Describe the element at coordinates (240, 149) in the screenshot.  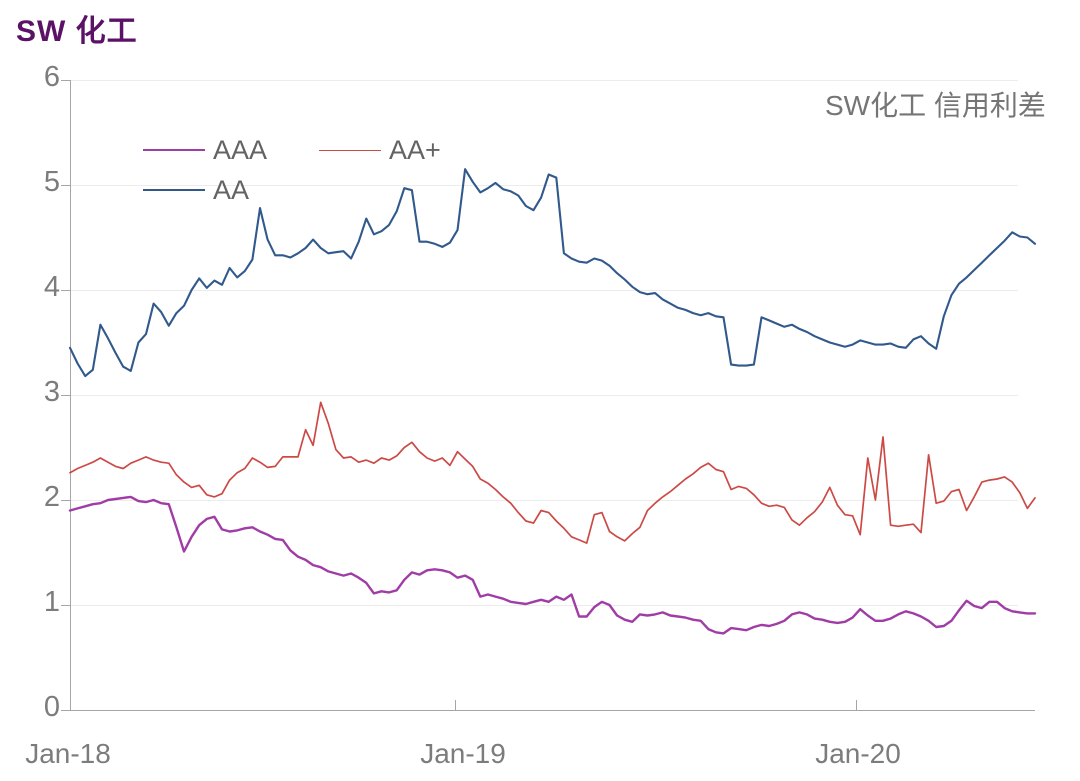
I see `legend-label-aaa: AAA` at that location.